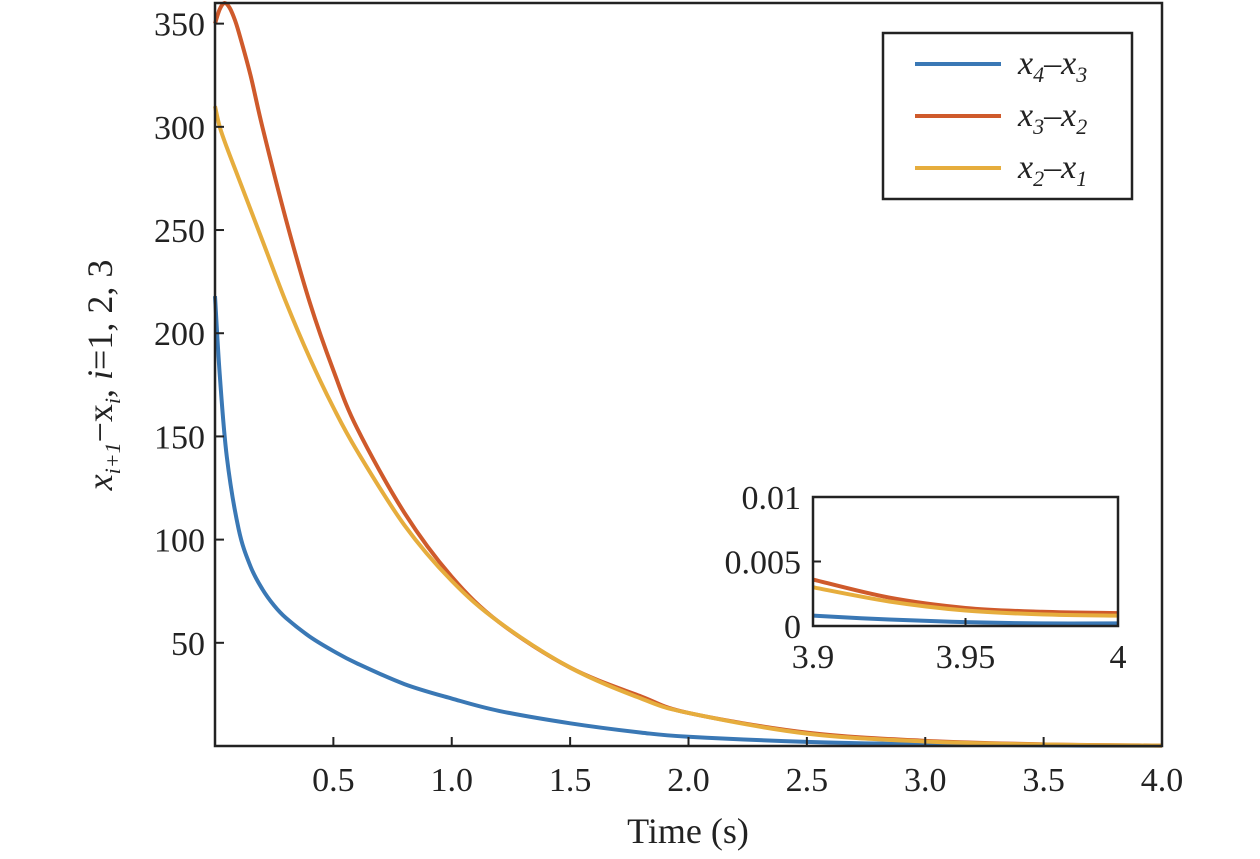 The image size is (1260, 859). I want to click on inset-y-tick-label: 0.01, so click(772, 498).